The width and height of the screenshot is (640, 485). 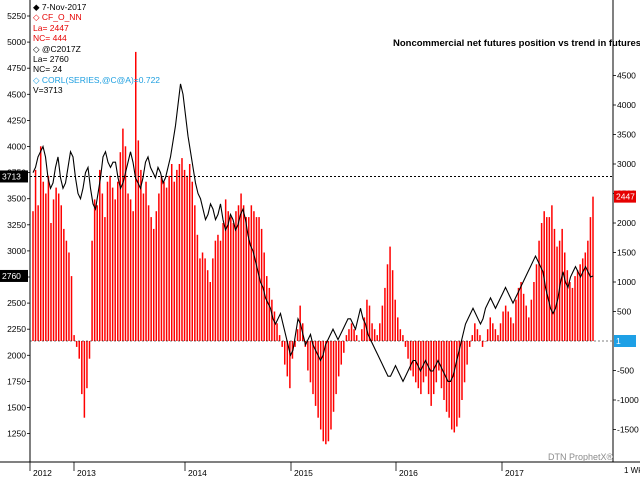 I want to click on left-tick-label: 1750, so click(x=16, y=381).